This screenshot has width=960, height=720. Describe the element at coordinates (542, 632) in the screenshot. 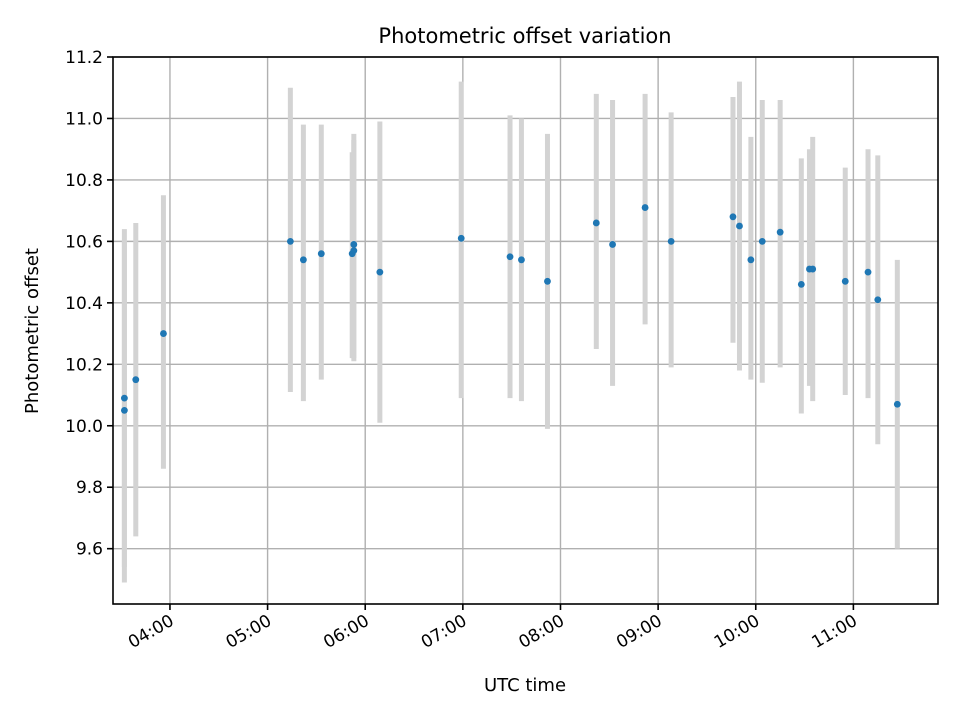

I see `x-tick-label: 08:00` at that location.